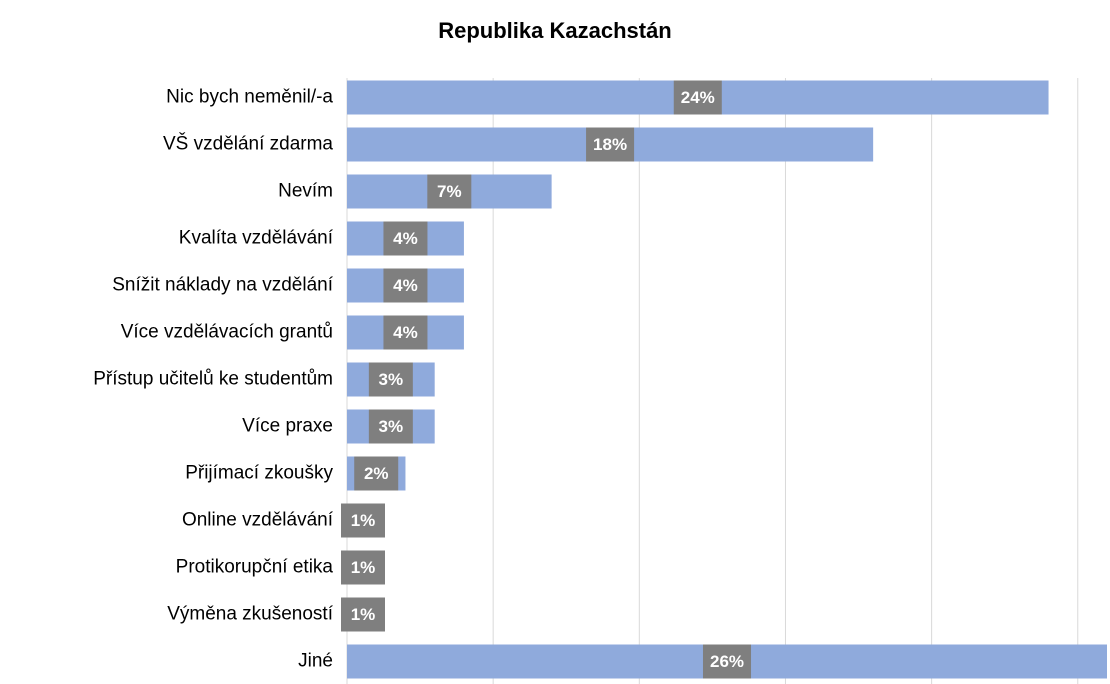 Image resolution: width=1110 pixels, height=684 pixels. Describe the element at coordinates (305, 191) in the screenshot. I see `y-tick-label: Nevím` at that location.